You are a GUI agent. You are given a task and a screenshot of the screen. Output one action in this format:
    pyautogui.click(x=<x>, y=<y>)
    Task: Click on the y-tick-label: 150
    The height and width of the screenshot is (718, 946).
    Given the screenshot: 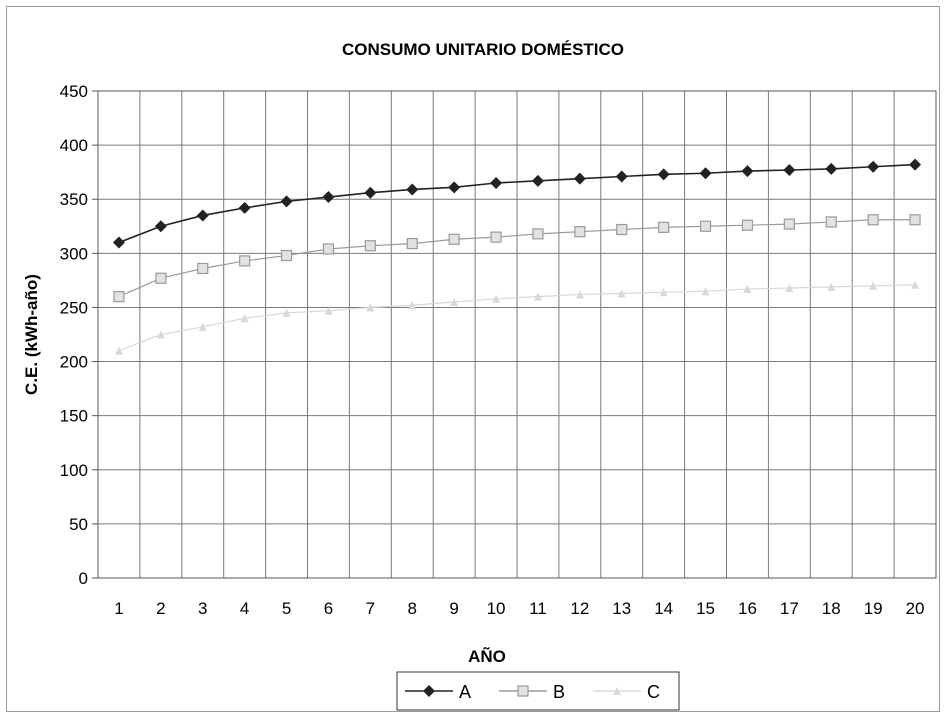 What is the action you would take?
    pyautogui.click(x=74, y=416)
    